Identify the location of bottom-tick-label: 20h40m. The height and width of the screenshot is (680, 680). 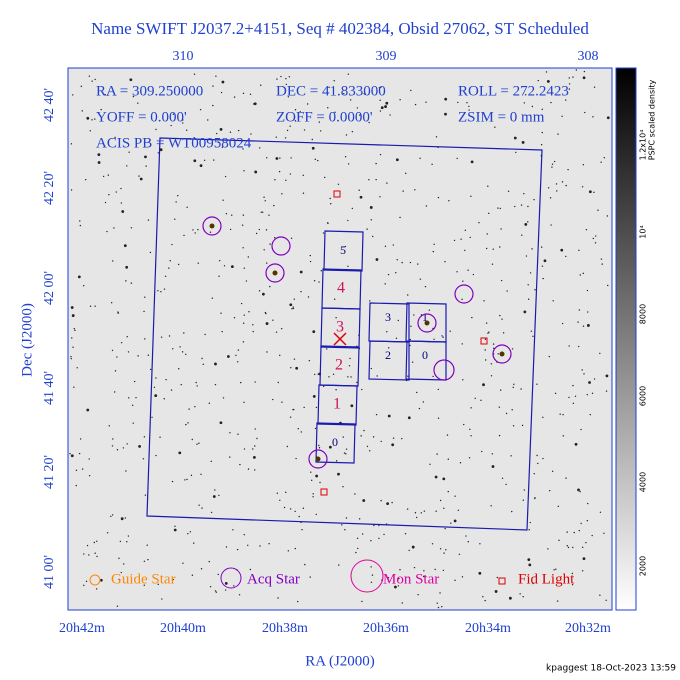
(183, 628).